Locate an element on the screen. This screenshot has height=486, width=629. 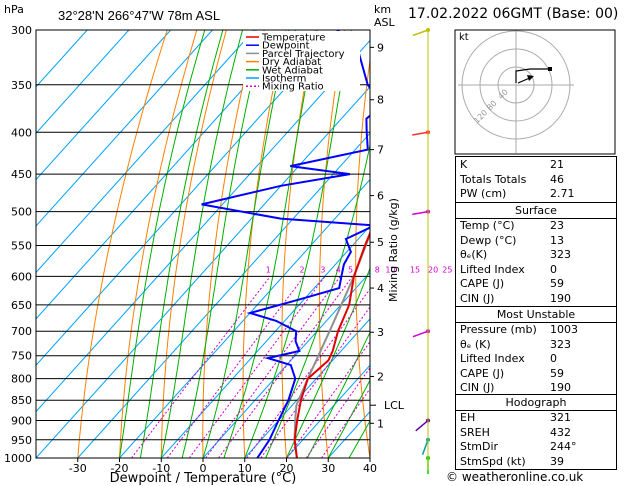
row-value: 59 is located at coordinates (557, 284).